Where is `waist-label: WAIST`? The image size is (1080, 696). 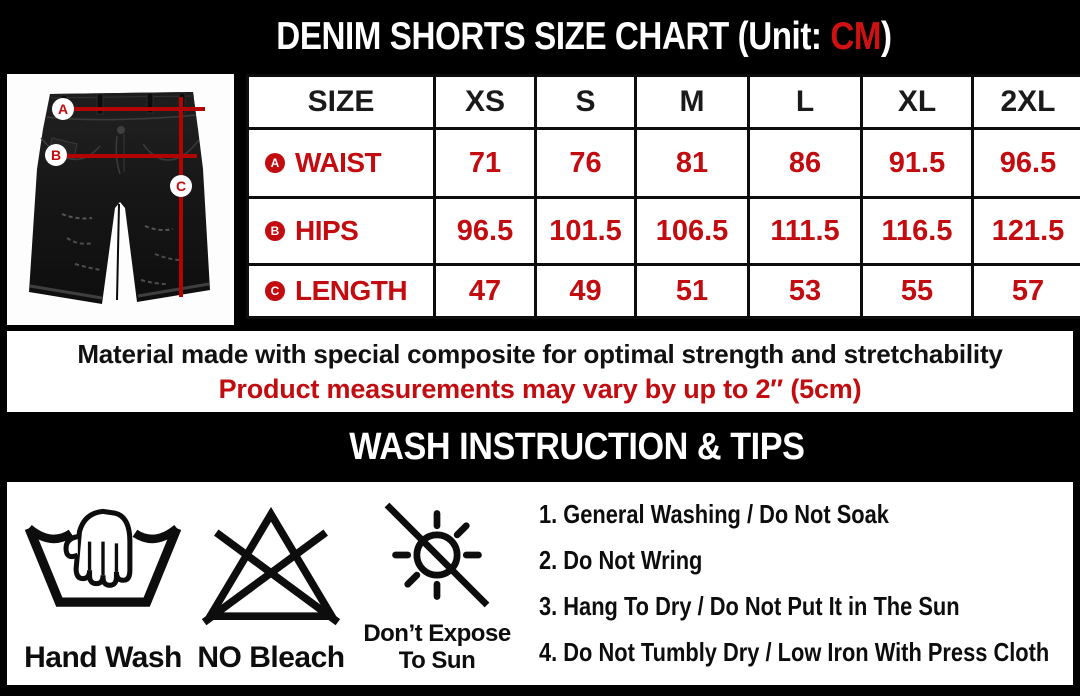 waist-label: WAIST is located at coordinates (338, 162).